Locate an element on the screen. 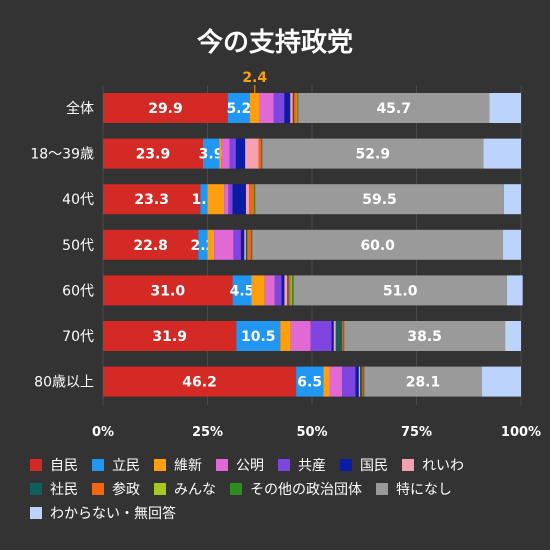 This screenshot has height=550, width=550. x-tick-label: 100% is located at coordinates (521, 432).